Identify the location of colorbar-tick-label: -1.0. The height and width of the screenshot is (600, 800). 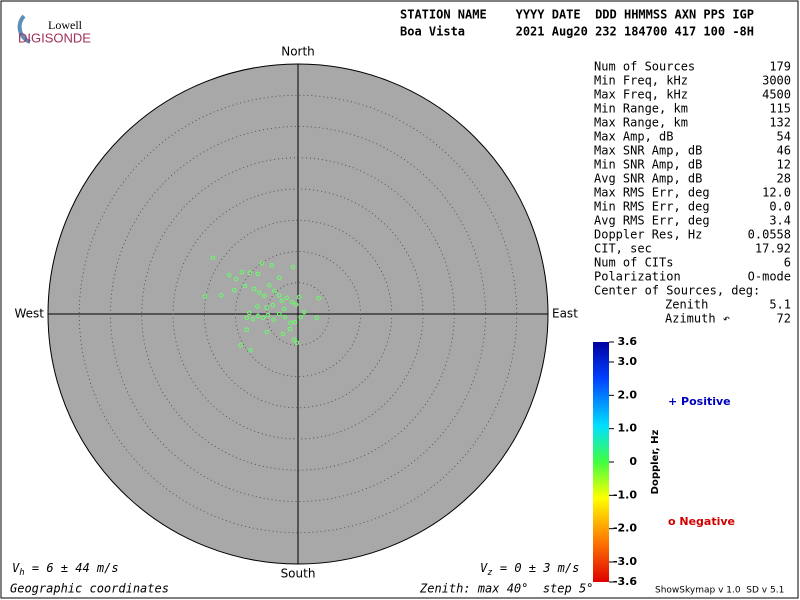
(625, 494).